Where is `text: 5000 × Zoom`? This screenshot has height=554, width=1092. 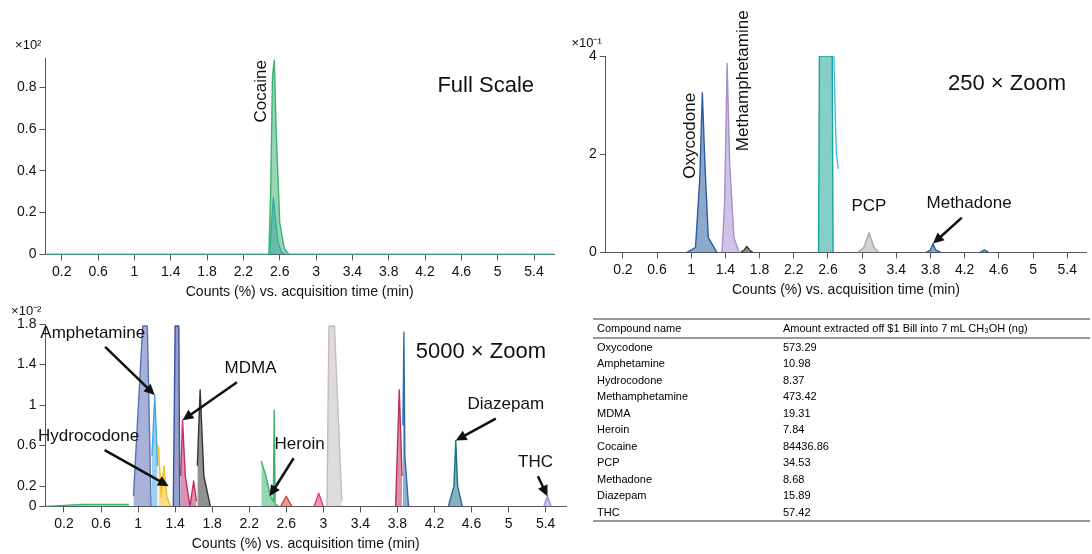 text: 5000 × Zoom is located at coordinates (480, 351).